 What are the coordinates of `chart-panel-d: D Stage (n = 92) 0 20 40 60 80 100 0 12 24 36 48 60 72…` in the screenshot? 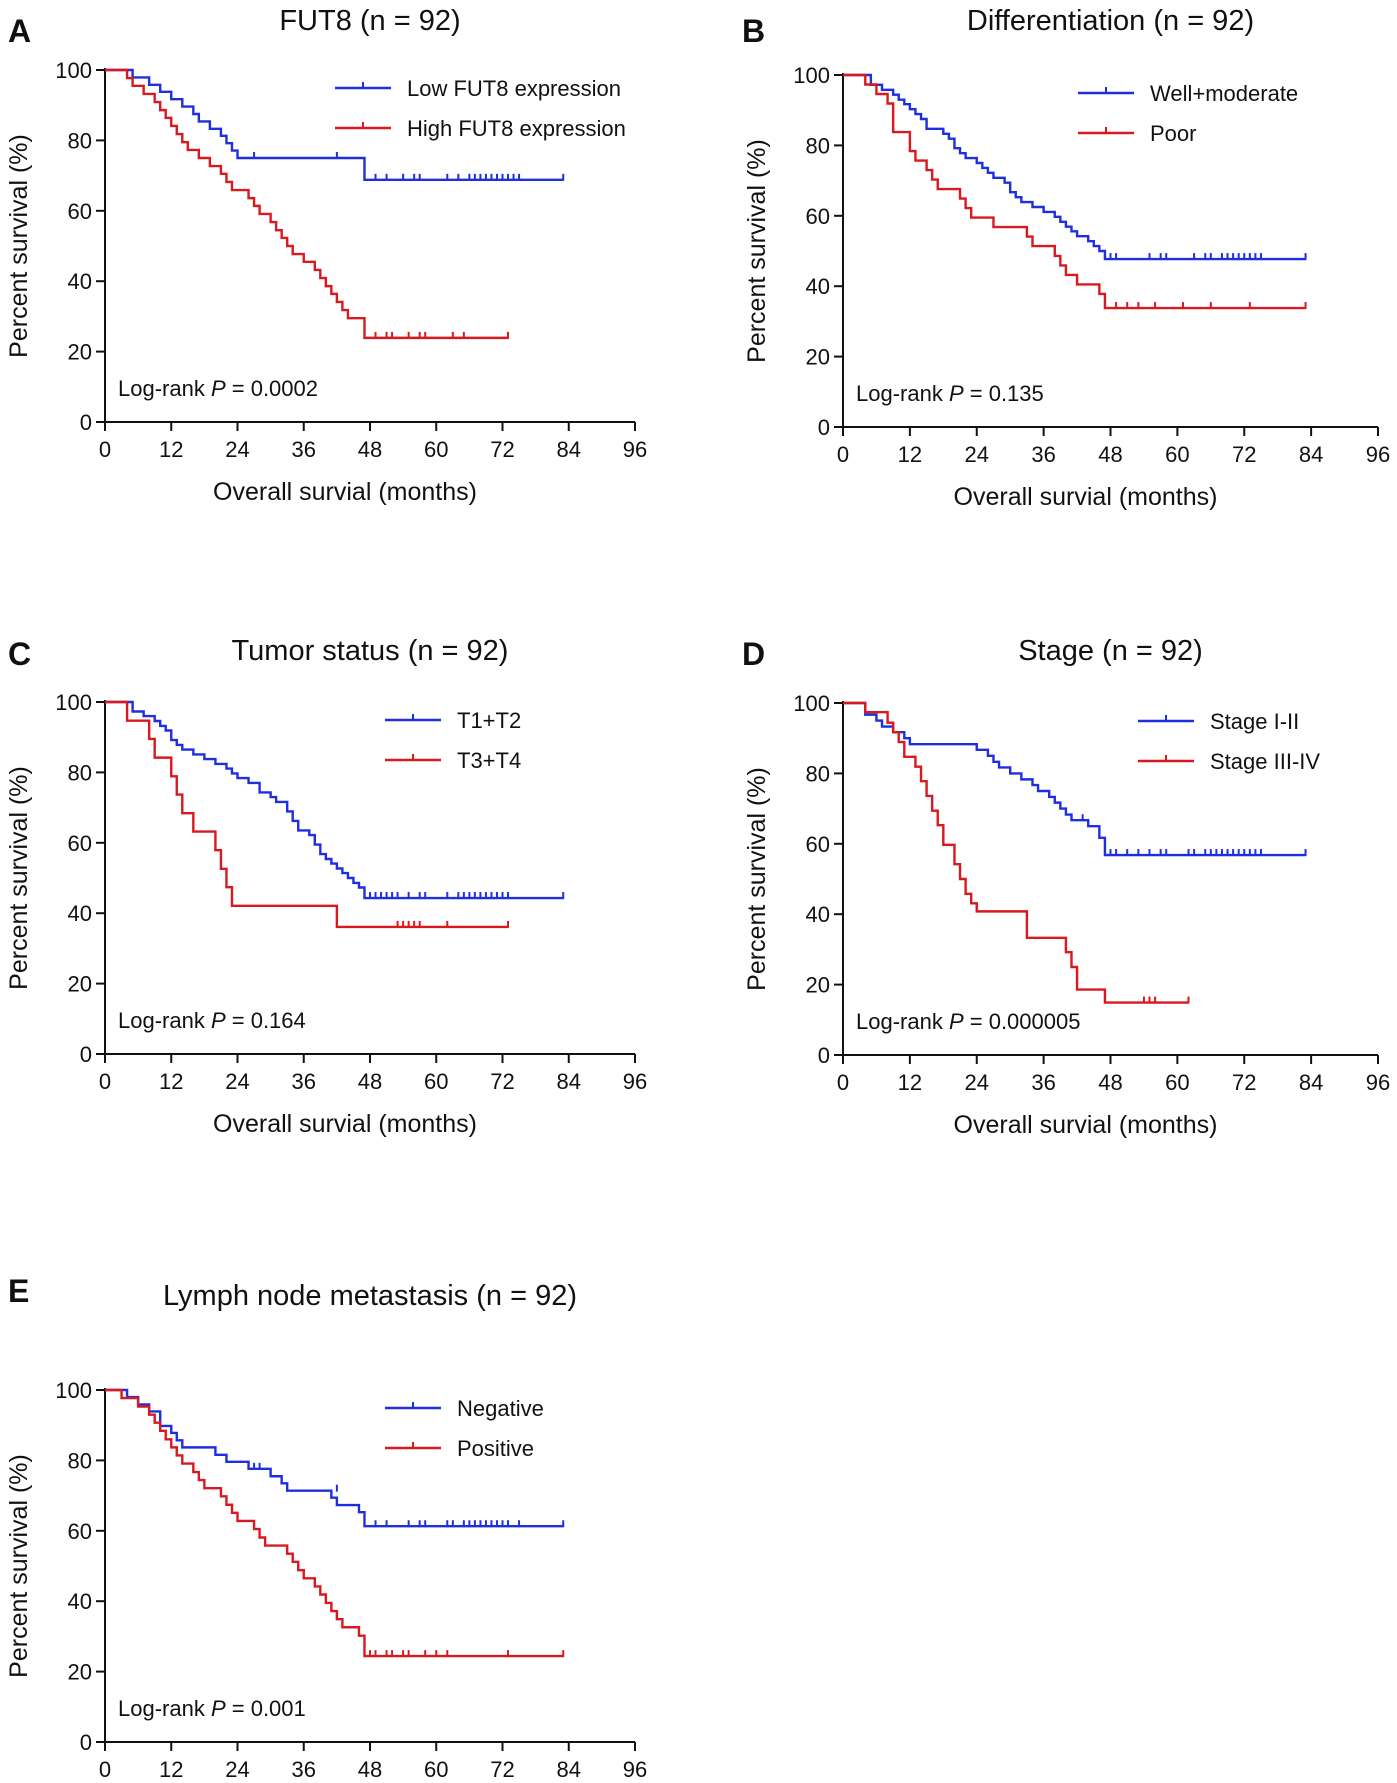 It's located at (1066, 887).